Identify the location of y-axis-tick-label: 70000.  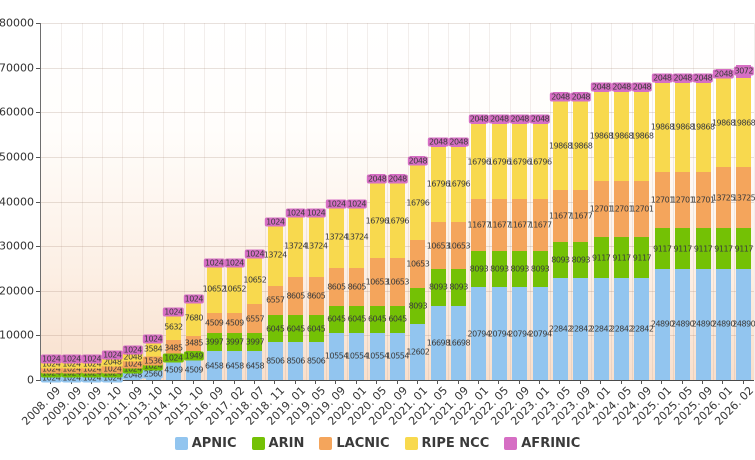
(17, 68).